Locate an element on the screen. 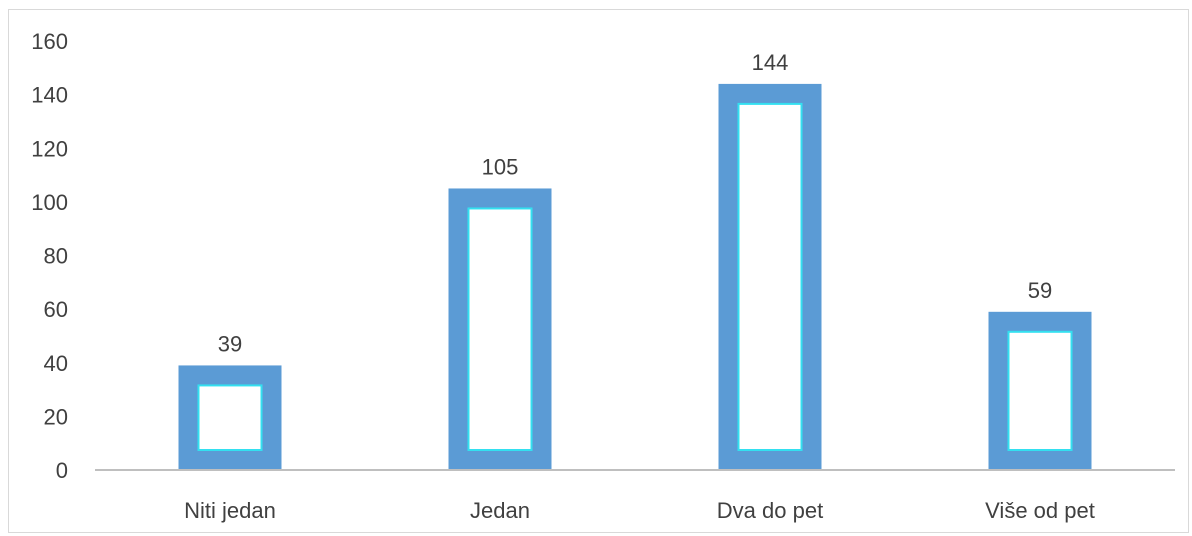 The image size is (1192, 536). y-tick-label: 140 is located at coordinates (49, 95).